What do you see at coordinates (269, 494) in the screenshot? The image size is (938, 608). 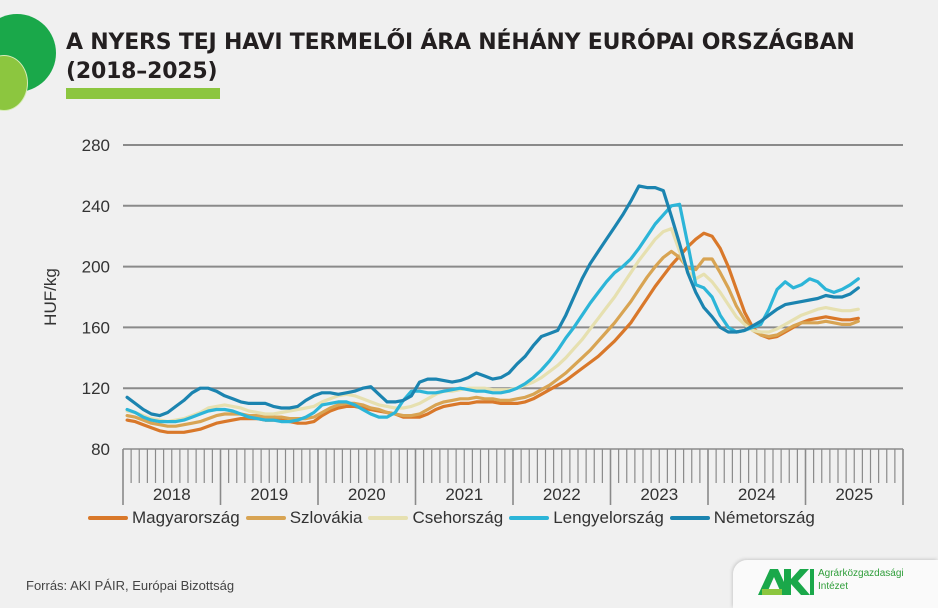 I see `x-tick-label-year: 2019` at bounding box center [269, 494].